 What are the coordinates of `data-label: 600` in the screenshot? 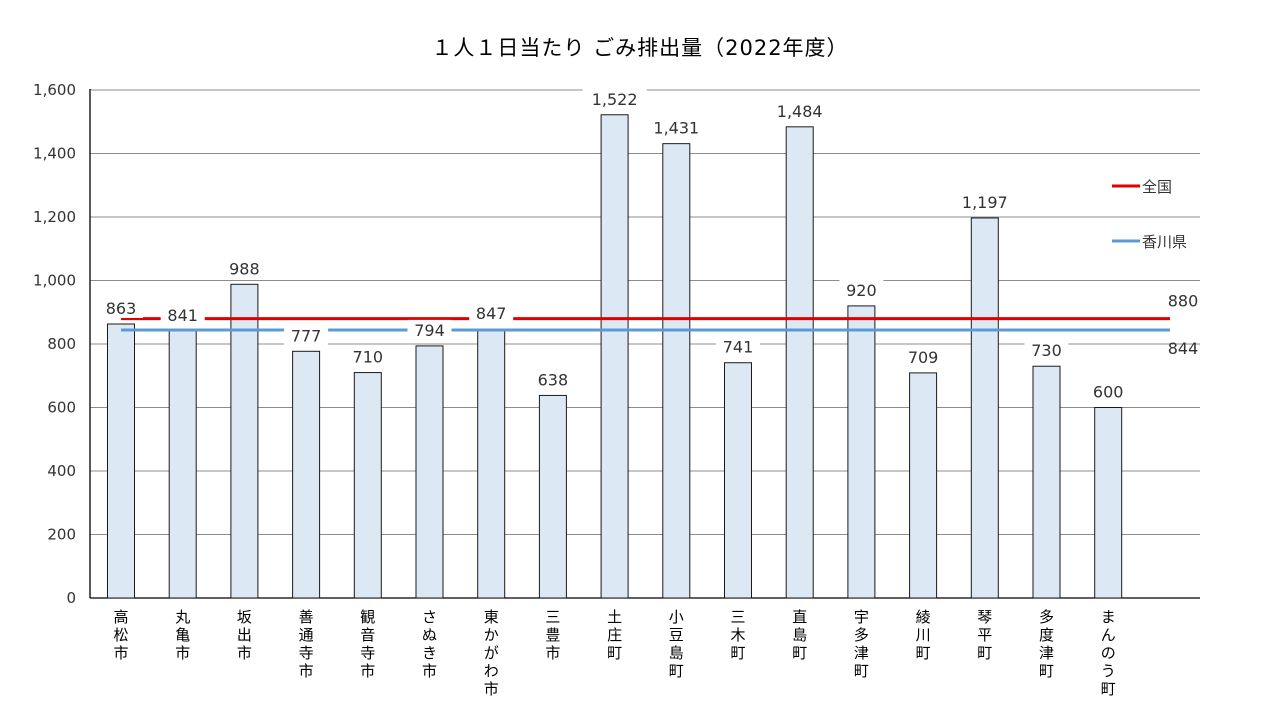 It's located at (1108, 392).